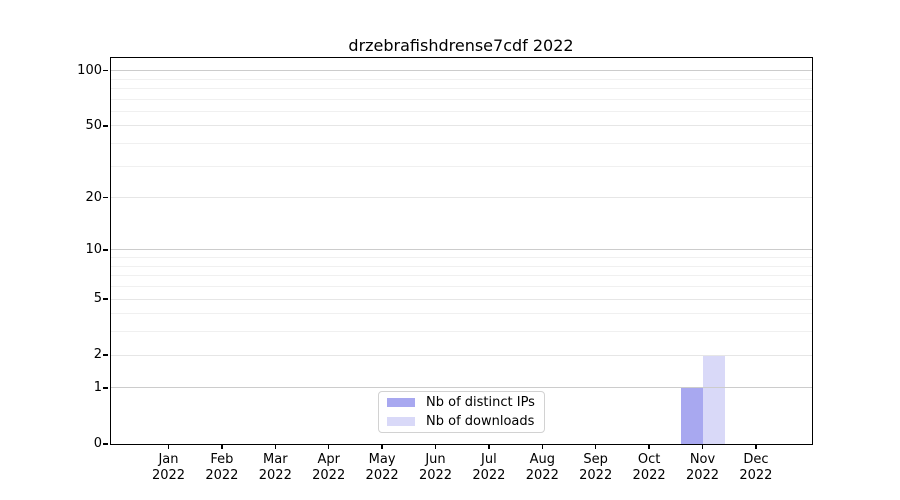  I want to click on x-tick-label: Dec 2022, so click(756, 468).